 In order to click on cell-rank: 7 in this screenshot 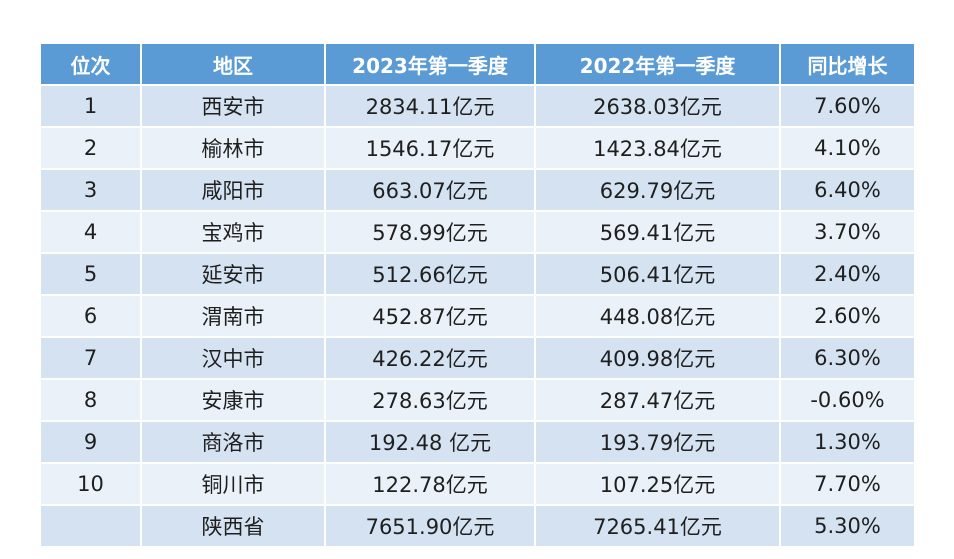, I will do `click(91, 359)`.